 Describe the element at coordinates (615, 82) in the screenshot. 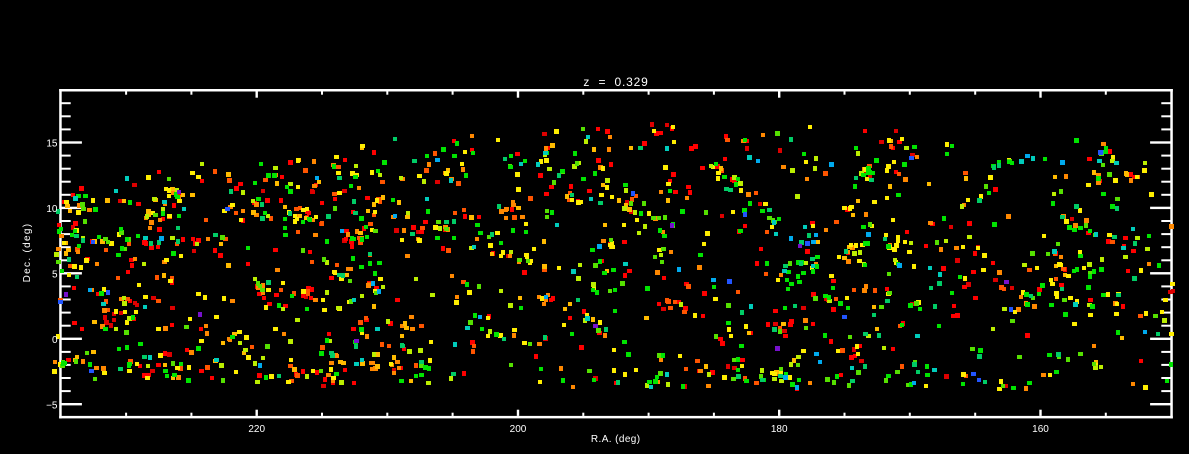

I see `svg-text: z = 0.329` at that location.